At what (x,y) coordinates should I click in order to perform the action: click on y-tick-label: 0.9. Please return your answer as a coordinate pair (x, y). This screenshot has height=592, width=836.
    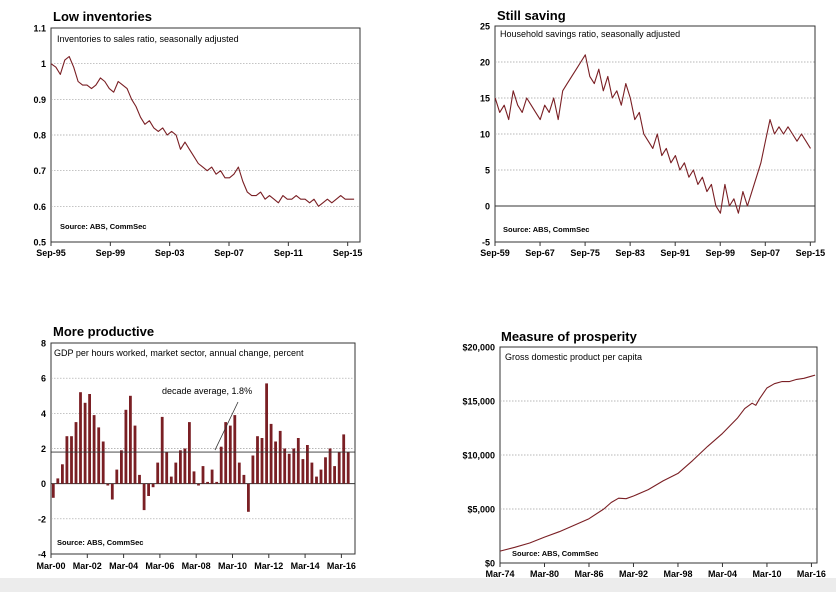
    Looking at the image, I should click on (39, 100).